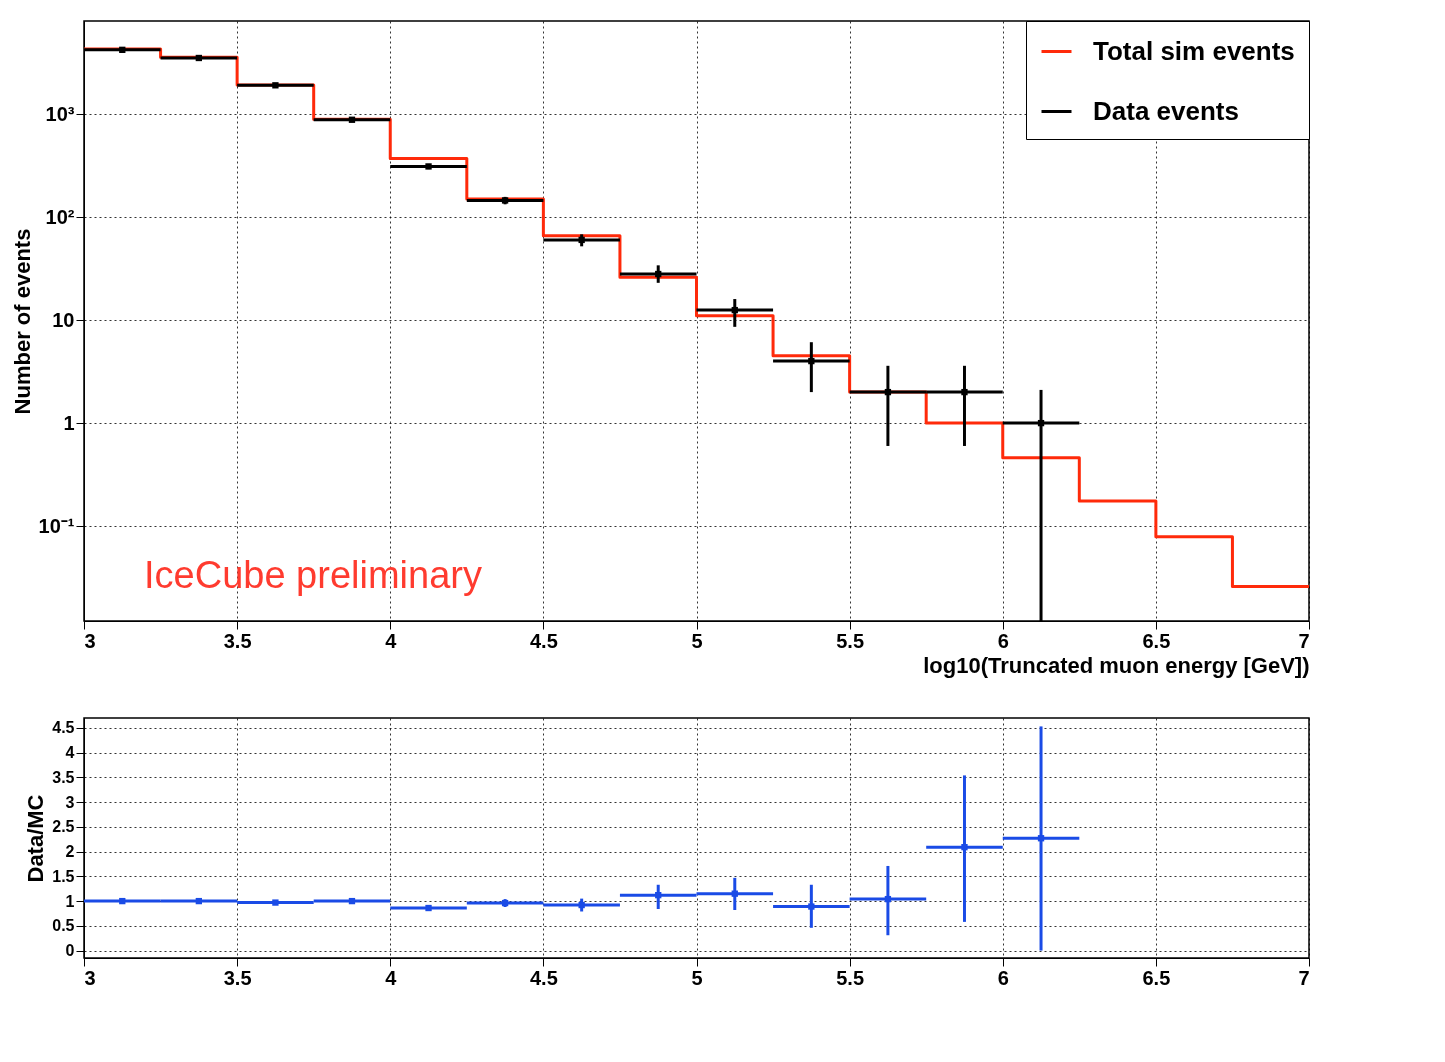 The width and height of the screenshot is (1445, 1062). What do you see at coordinates (63, 876) in the screenshot?
I see `y-tick-label: 1.5` at bounding box center [63, 876].